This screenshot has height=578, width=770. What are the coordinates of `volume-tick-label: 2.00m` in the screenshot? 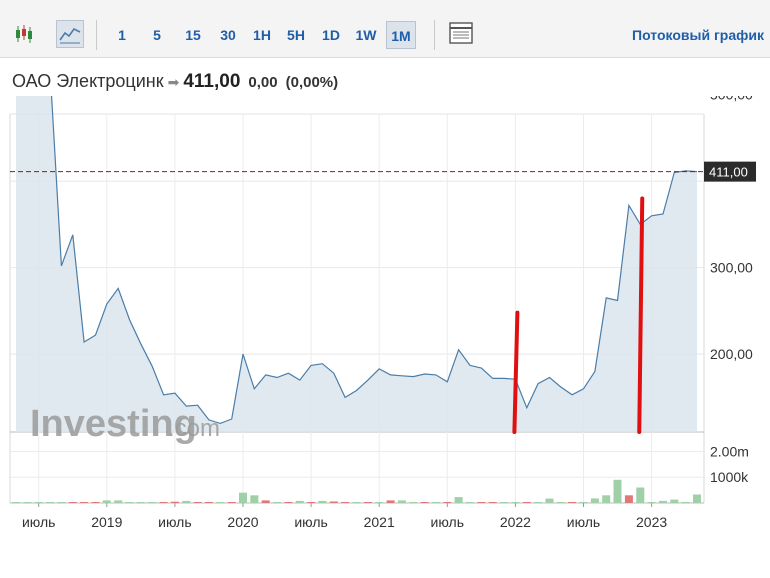 It's located at (729, 451).